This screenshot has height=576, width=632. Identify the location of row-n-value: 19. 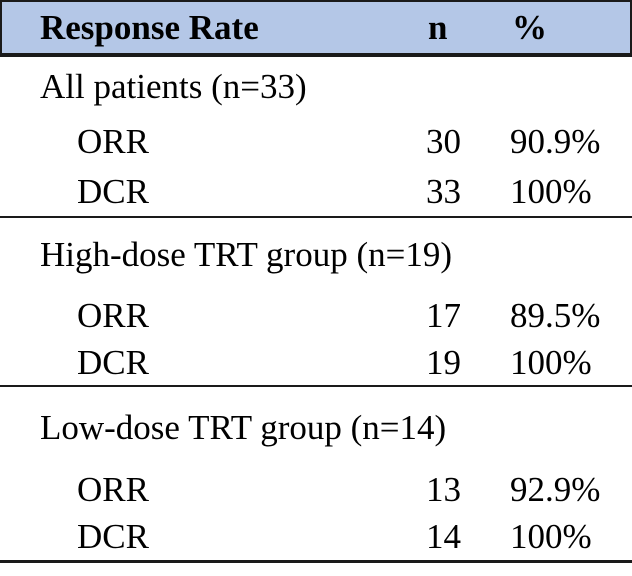
(443, 362).